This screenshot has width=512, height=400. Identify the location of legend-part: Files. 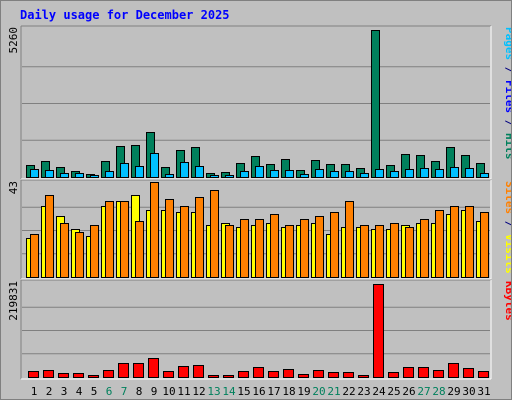
(507, 96).